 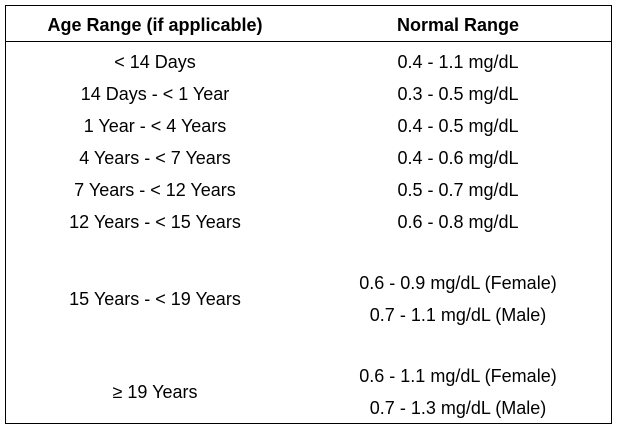 I want to click on header-cell: Age Range (if applicable), so click(x=155, y=25).